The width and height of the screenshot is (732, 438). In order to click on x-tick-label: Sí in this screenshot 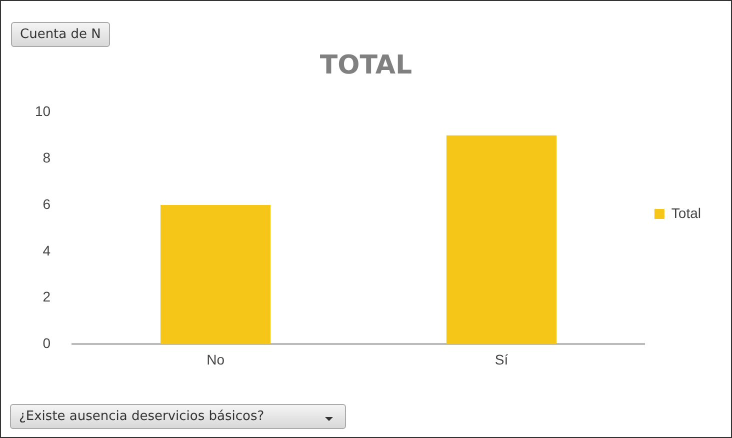, I will do `click(501, 359)`.